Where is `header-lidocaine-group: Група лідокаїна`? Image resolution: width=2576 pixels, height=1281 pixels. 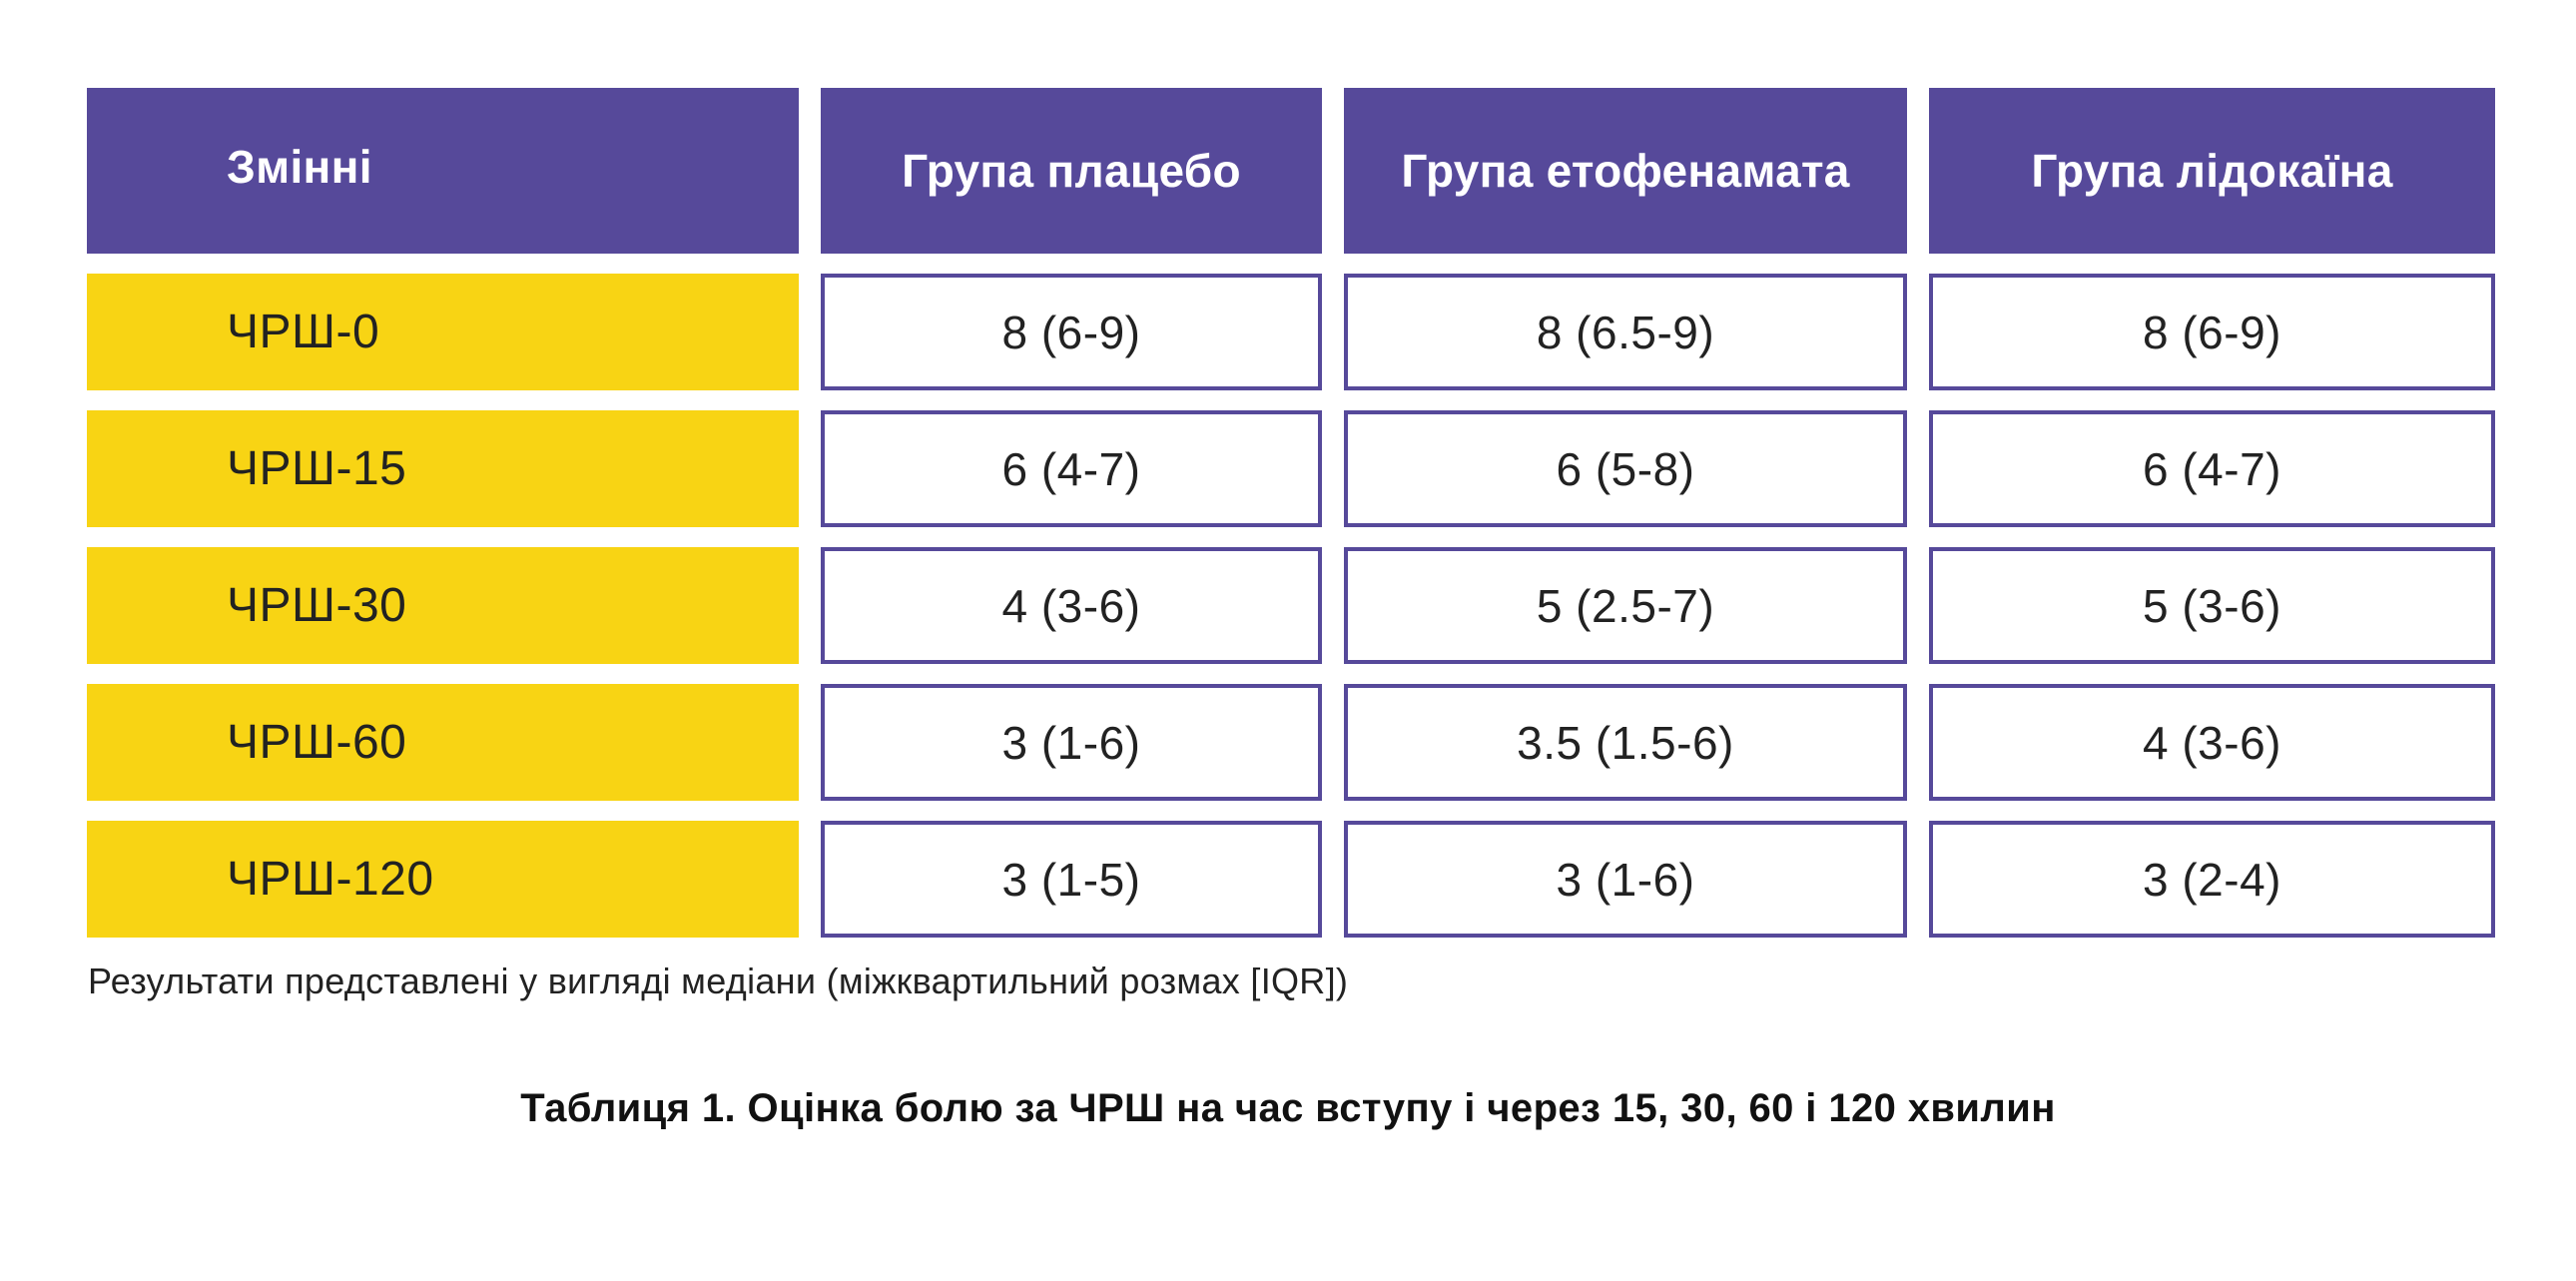 header-lidocaine-group: Група лідокаїна is located at coordinates (2212, 171).